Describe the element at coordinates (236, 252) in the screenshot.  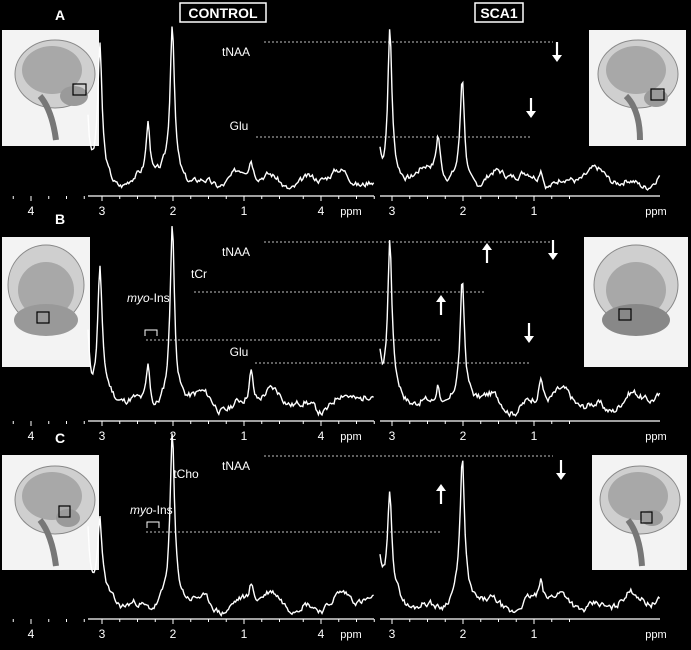
I see `tnaa-label-b: tNAA` at that location.